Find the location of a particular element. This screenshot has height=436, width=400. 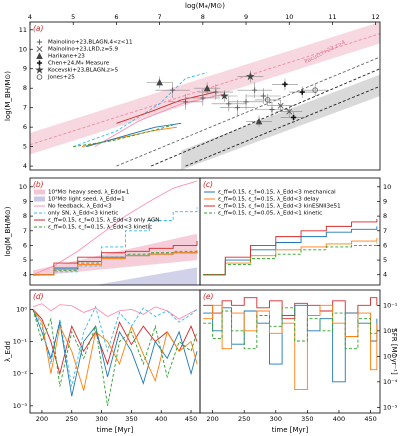

legend-label: ε_ff=0.15, ε_f=0.05, λ_Edd<1 kinetic is located at coordinates (270, 214).